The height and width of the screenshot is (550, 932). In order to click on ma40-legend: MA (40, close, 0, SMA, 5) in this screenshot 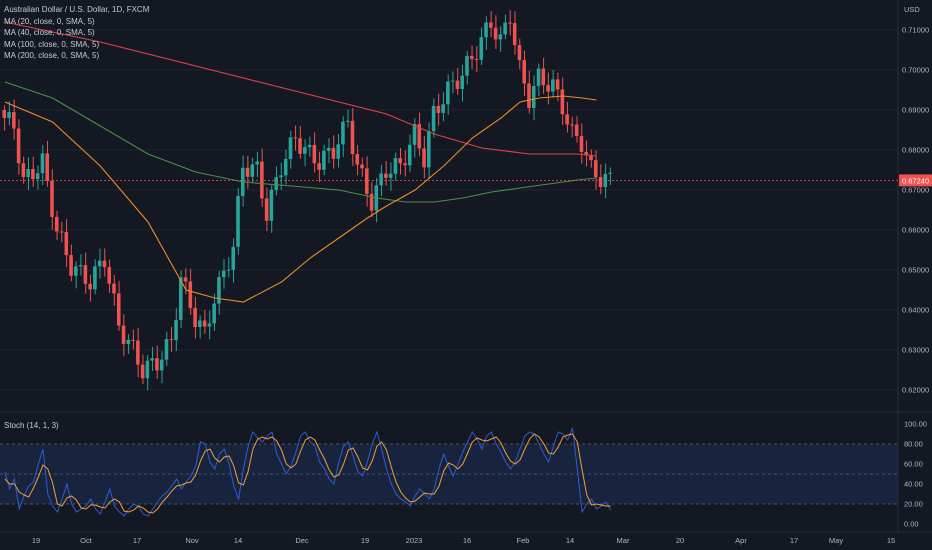, I will do `click(49, 32)`.